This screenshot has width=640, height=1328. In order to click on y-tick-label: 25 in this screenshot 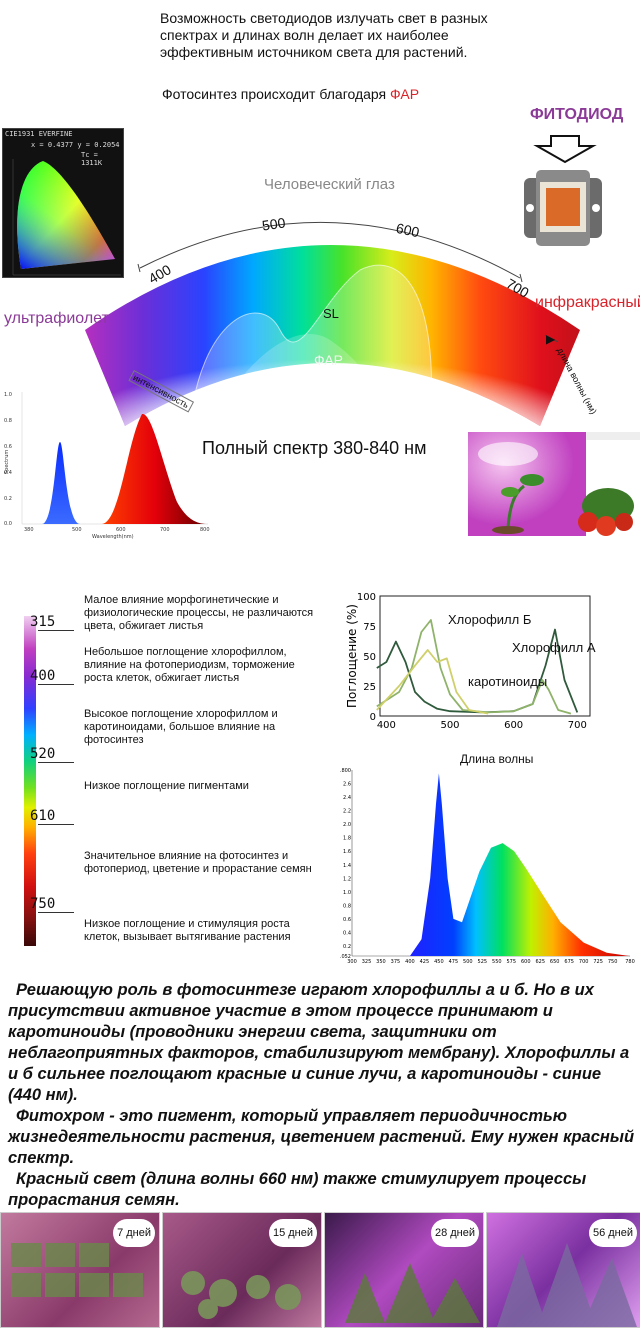, I will do `click(369, 687)`.